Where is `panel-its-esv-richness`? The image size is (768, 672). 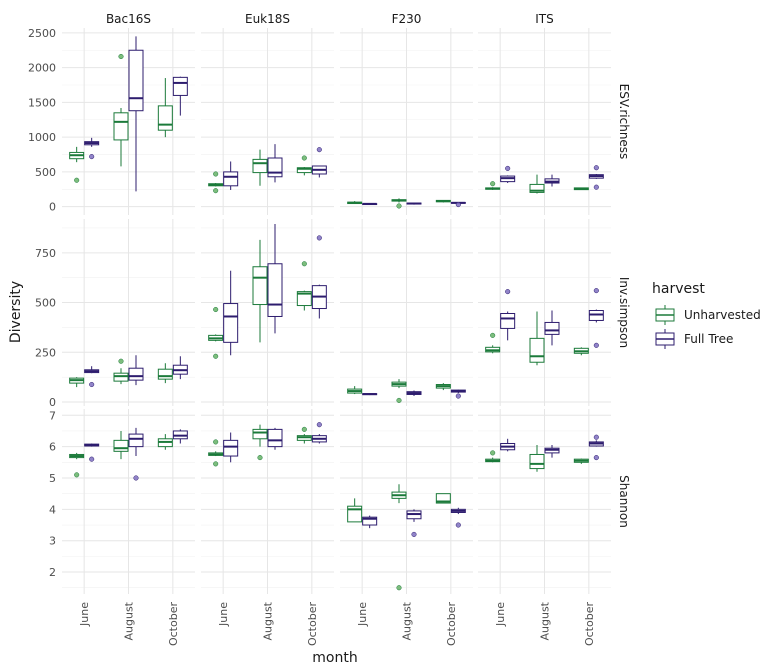
panel-its-esv-richness is located at coordinates (544, 121).